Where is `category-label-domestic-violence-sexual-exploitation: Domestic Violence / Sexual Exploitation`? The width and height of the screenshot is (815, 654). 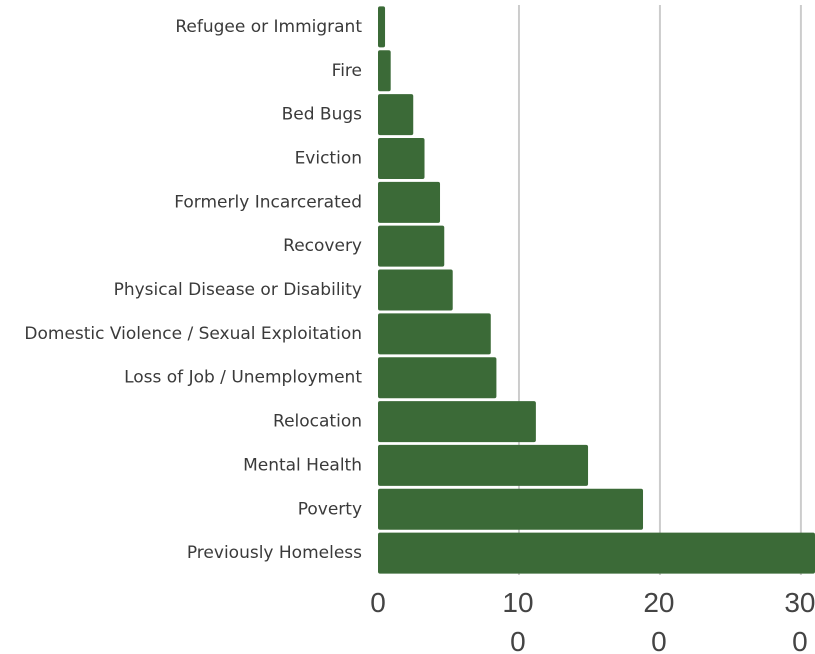 category-label-domestic-violence-sexual-exploitation: Domestic Violence / Sexual Exploitation is located at coordinates (193, 334).